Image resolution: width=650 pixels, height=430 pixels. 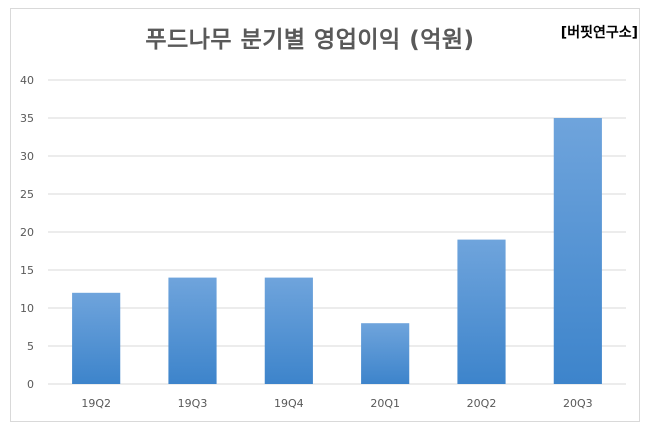 What do you see at coordinates (336, 403) in the screenshot?
I see `x-axis-ticks: 19Q2 19Q3 19Q4 20Q1 20Q2 20Q3` at bounding box center [336, 403].